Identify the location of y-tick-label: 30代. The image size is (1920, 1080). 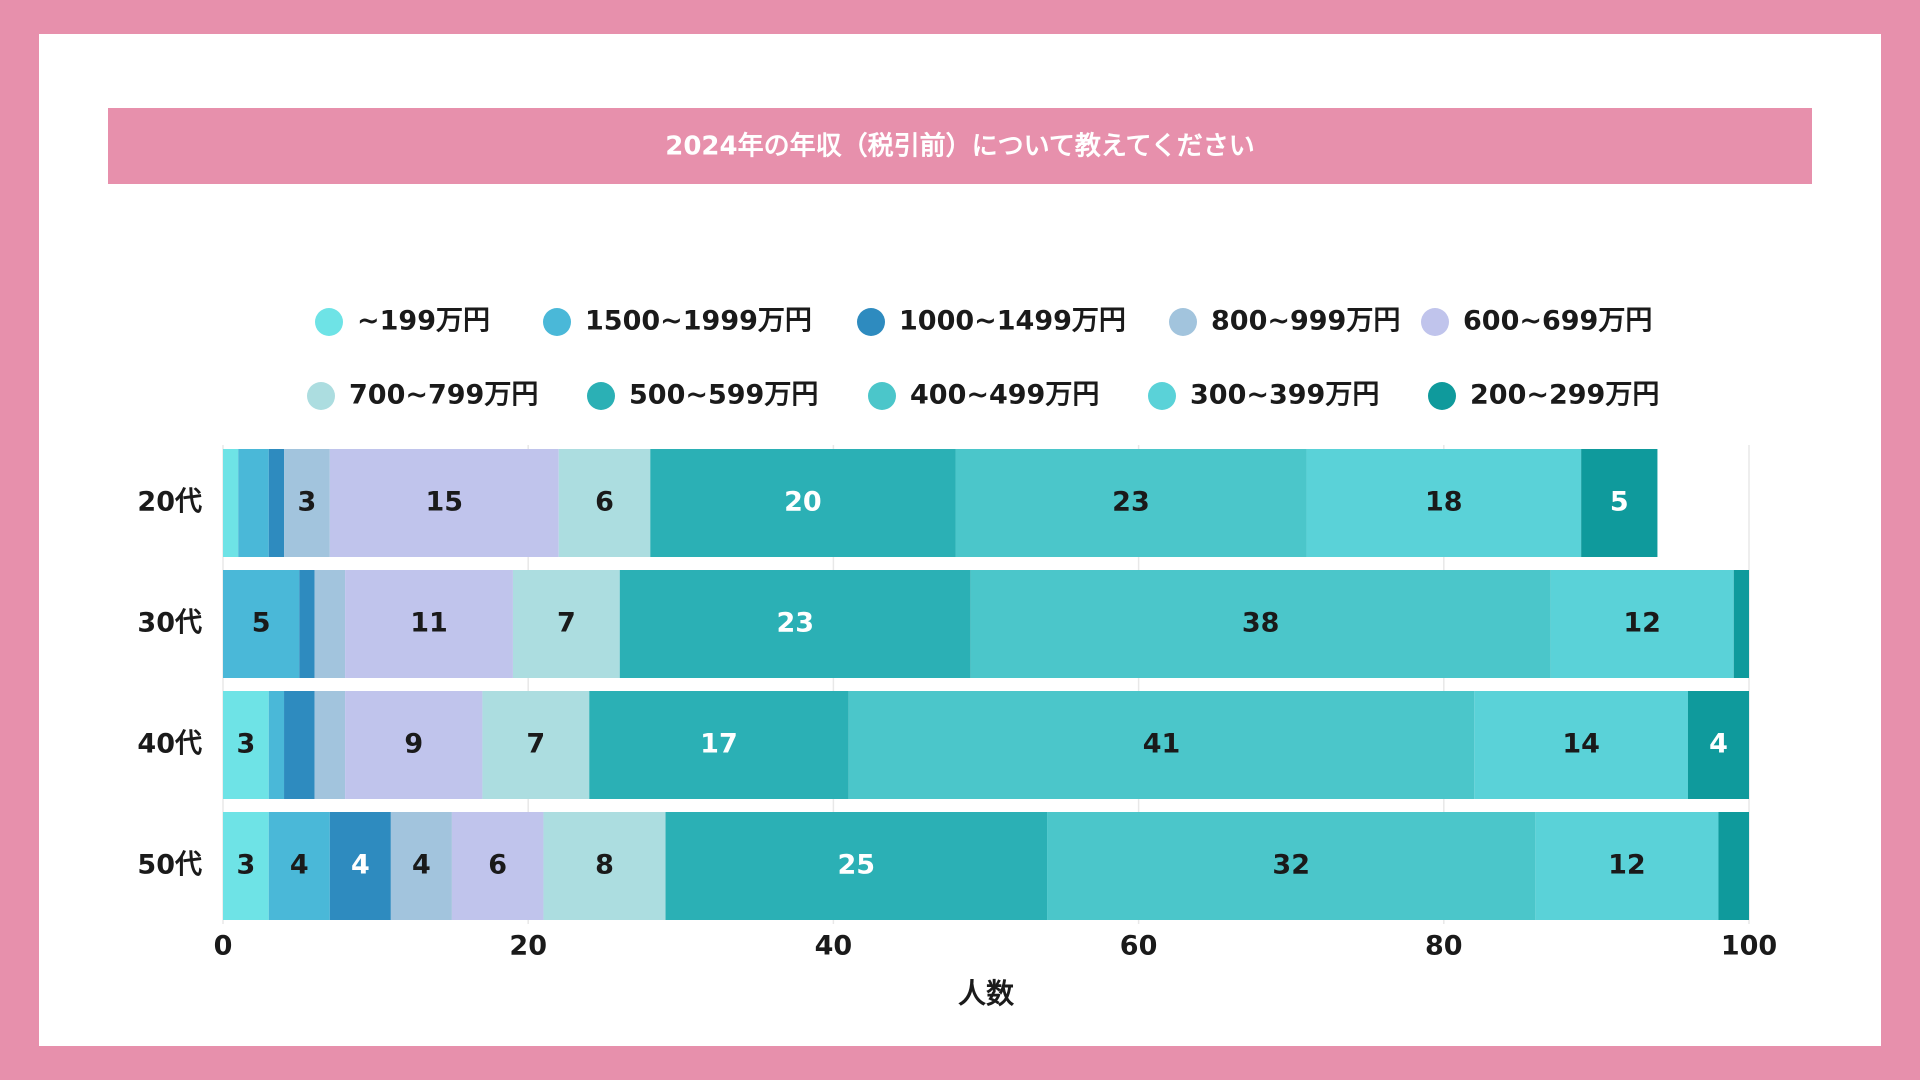
(169, 623).